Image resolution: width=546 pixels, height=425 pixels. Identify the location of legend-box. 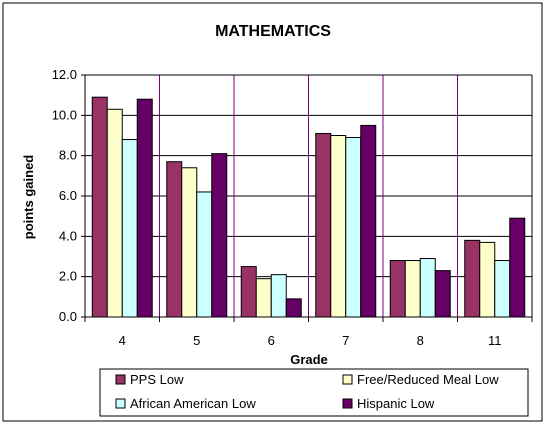
(314, 392).